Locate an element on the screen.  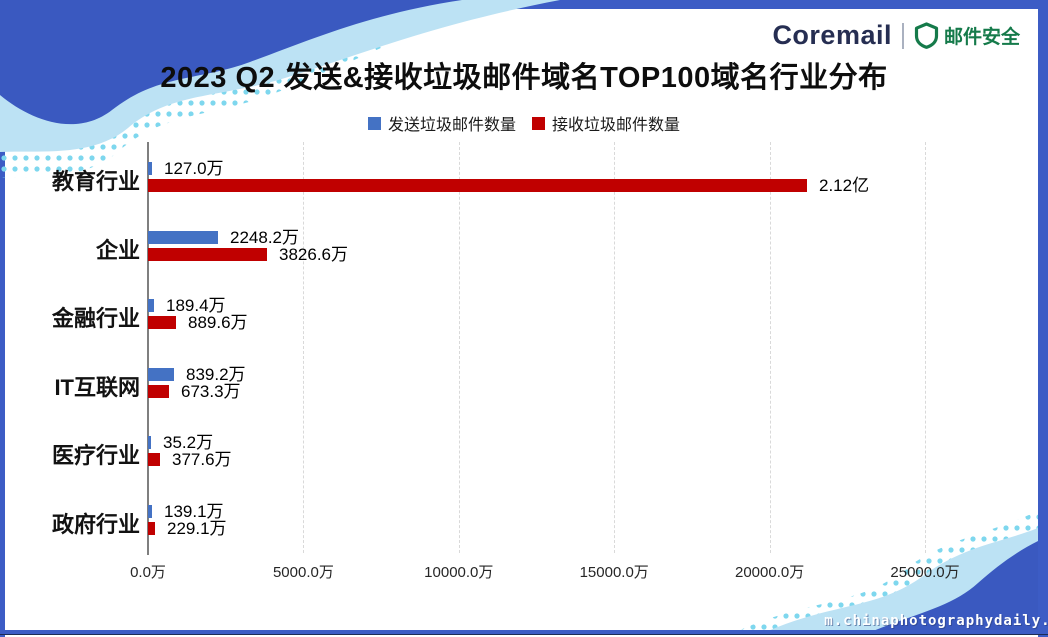
bar-value-label: 3826.6万 is located at coordinates (313, 254).